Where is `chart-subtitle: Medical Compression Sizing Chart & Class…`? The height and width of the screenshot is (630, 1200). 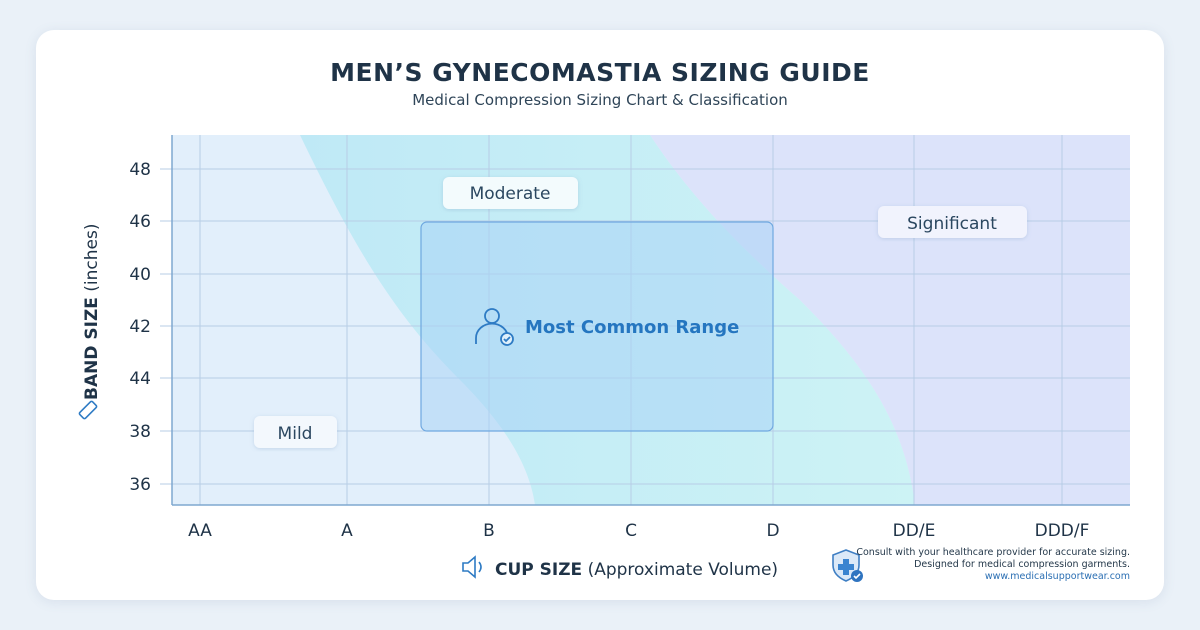
chart-subtitle: Medical Compression Sizing Chart & Class… is located at coordinates (600, 100).